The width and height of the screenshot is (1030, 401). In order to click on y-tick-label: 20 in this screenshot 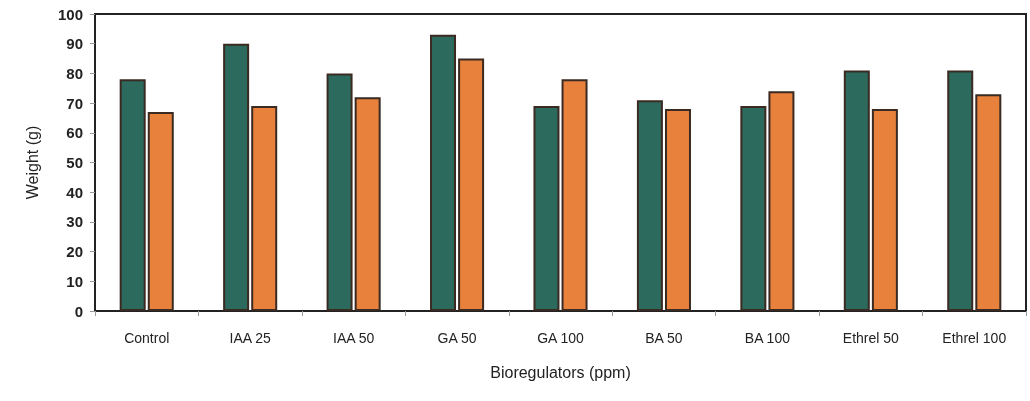, I will do `click(74, 252)`.